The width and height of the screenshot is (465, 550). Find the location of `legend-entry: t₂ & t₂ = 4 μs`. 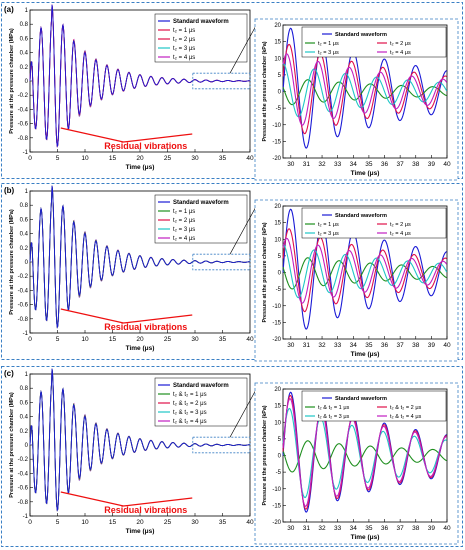

legend-entry: t₂ & t₂ = 4 μs is located at coordinates (190, 422).